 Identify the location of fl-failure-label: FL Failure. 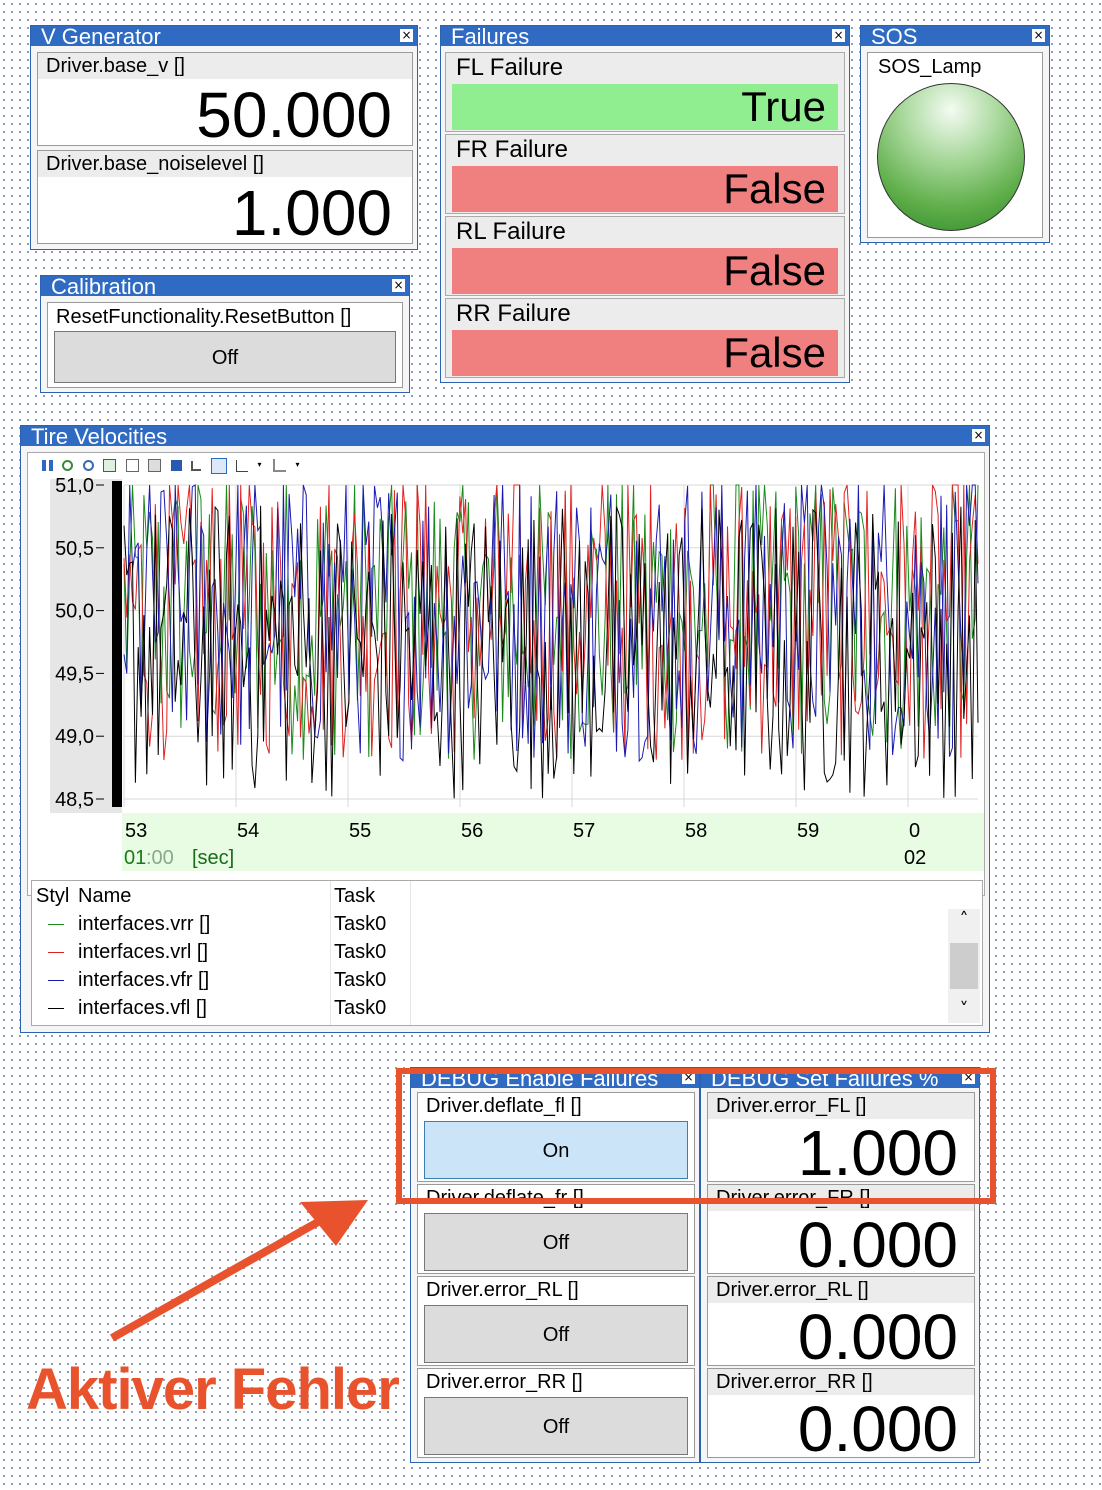
(510, 67).